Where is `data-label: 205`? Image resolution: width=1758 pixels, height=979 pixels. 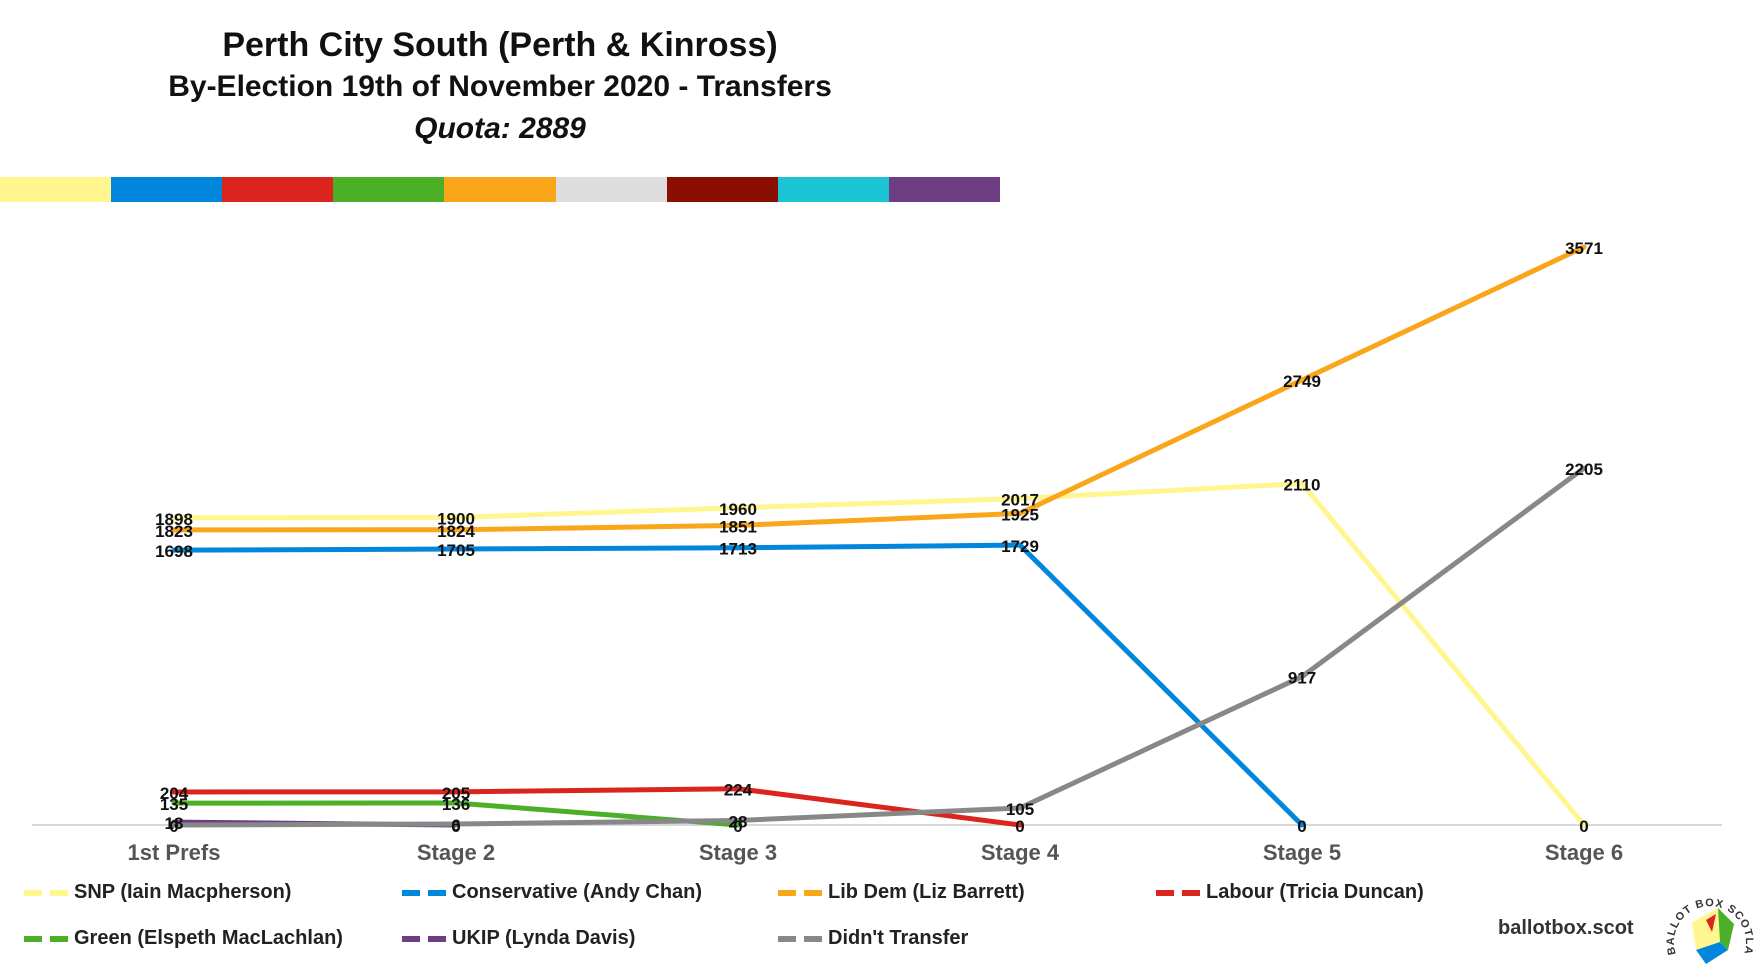 data-label: 205 is located at coordinates (456, 793).